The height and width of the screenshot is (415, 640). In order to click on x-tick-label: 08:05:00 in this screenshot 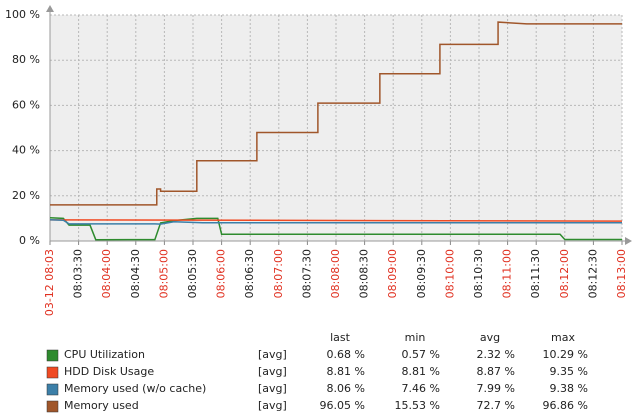, I will do `click(163, 273)`.